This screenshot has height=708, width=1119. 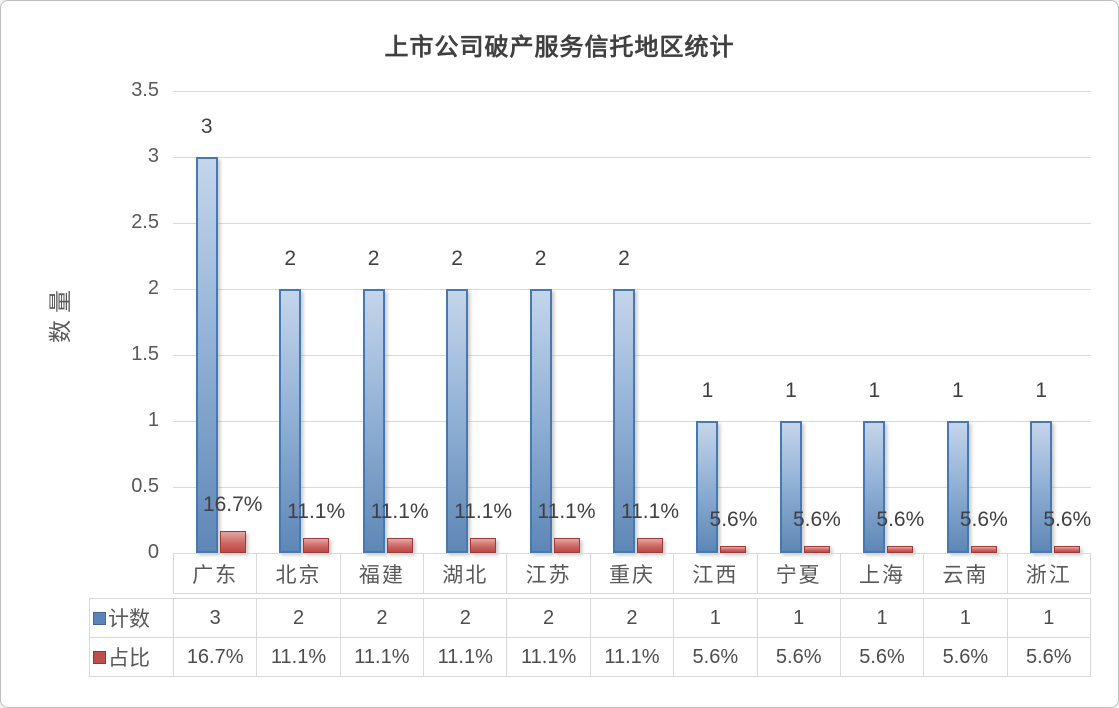 What do you see at coordinates (145, 90) in the screenshot?
I see `y-axis-tick-label: 3.5` at bounding box center [145, 90].